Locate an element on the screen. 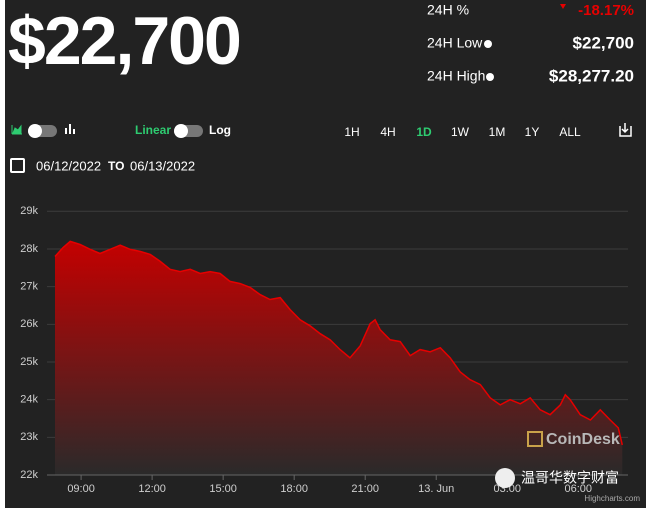  x-tick-label: 18:00 is located at coordinates (294, 489).